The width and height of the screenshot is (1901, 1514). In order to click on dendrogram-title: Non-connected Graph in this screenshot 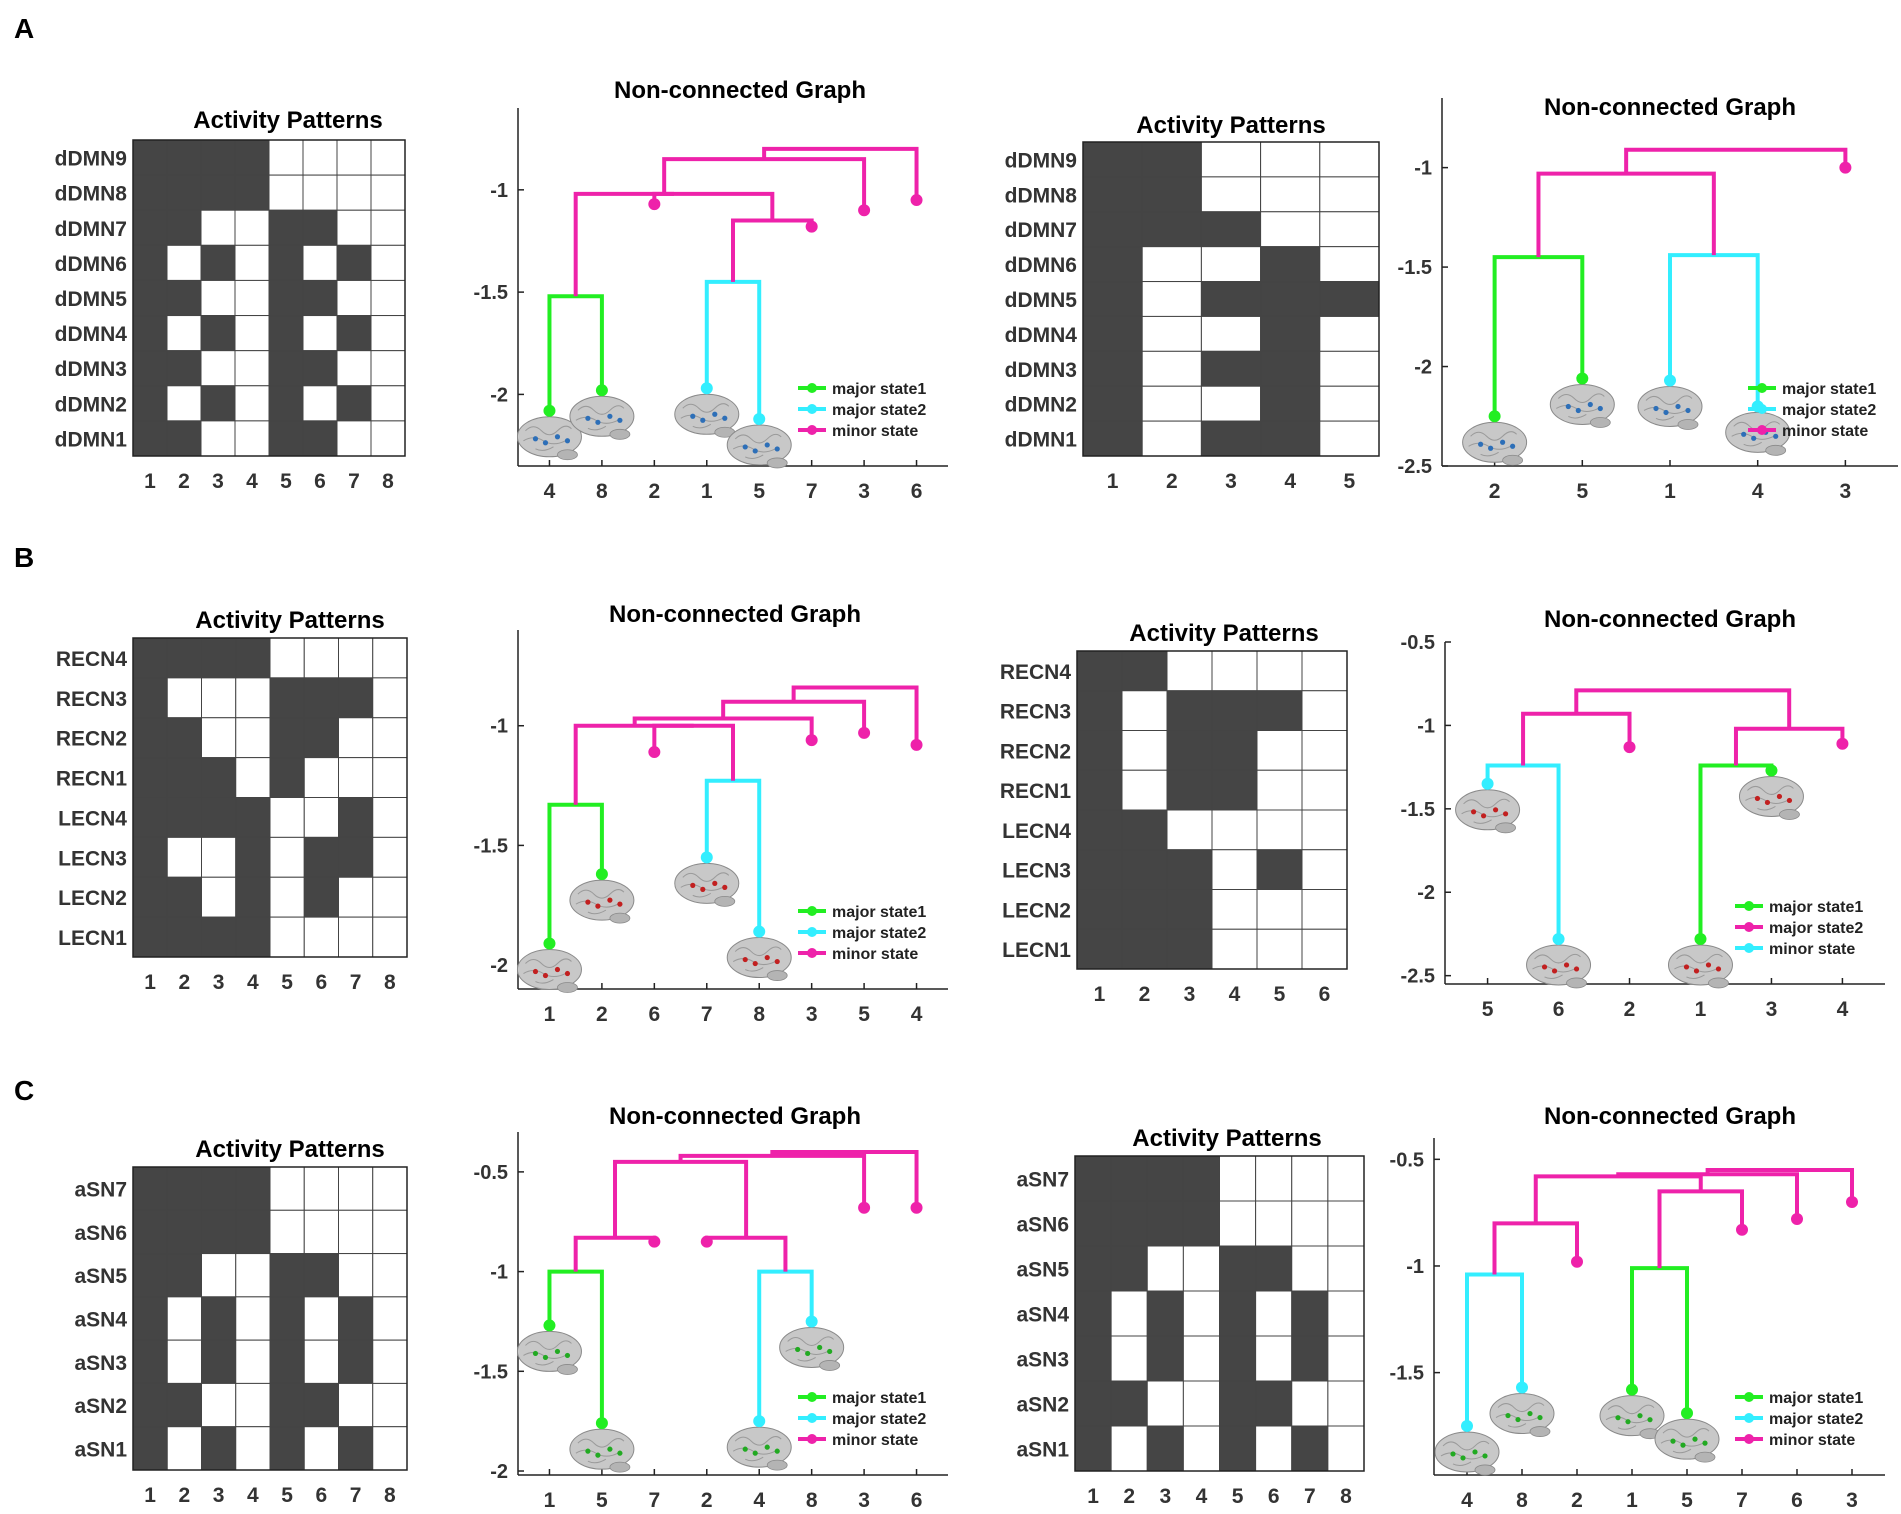, I will do `click(735, 1116)`.